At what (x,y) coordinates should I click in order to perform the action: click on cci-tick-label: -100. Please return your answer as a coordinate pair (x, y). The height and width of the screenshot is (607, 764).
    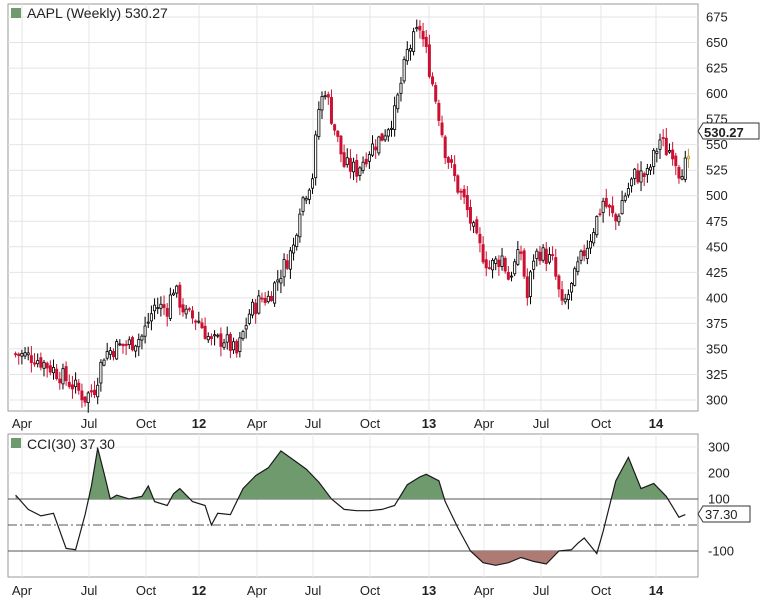
    Looking at the image, I should click on (721, 551).